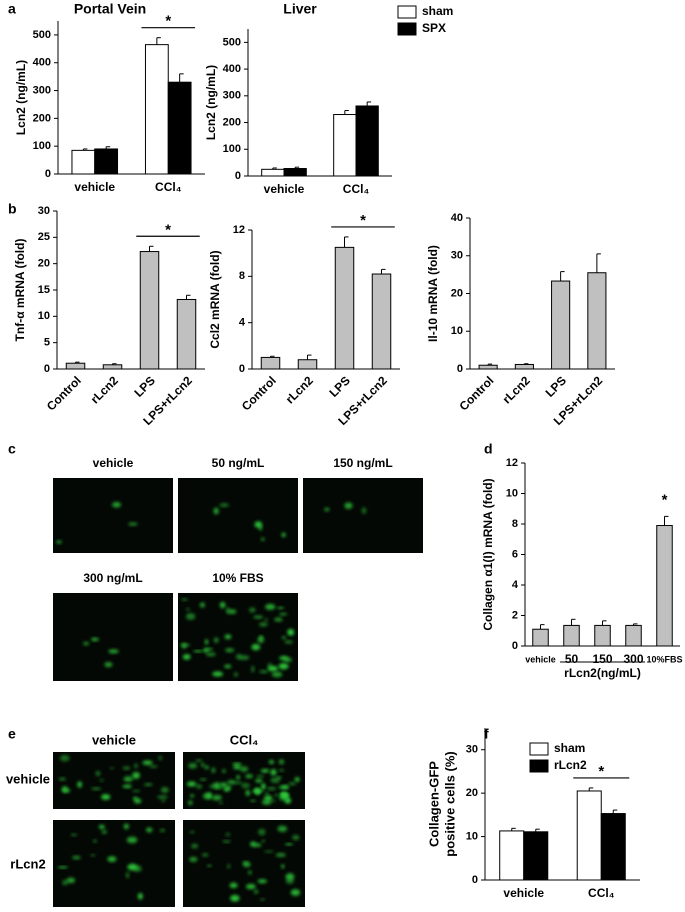 This screenshot has height=912, width=685. I want to click on y-tick-label: 500, so click(232, 42).